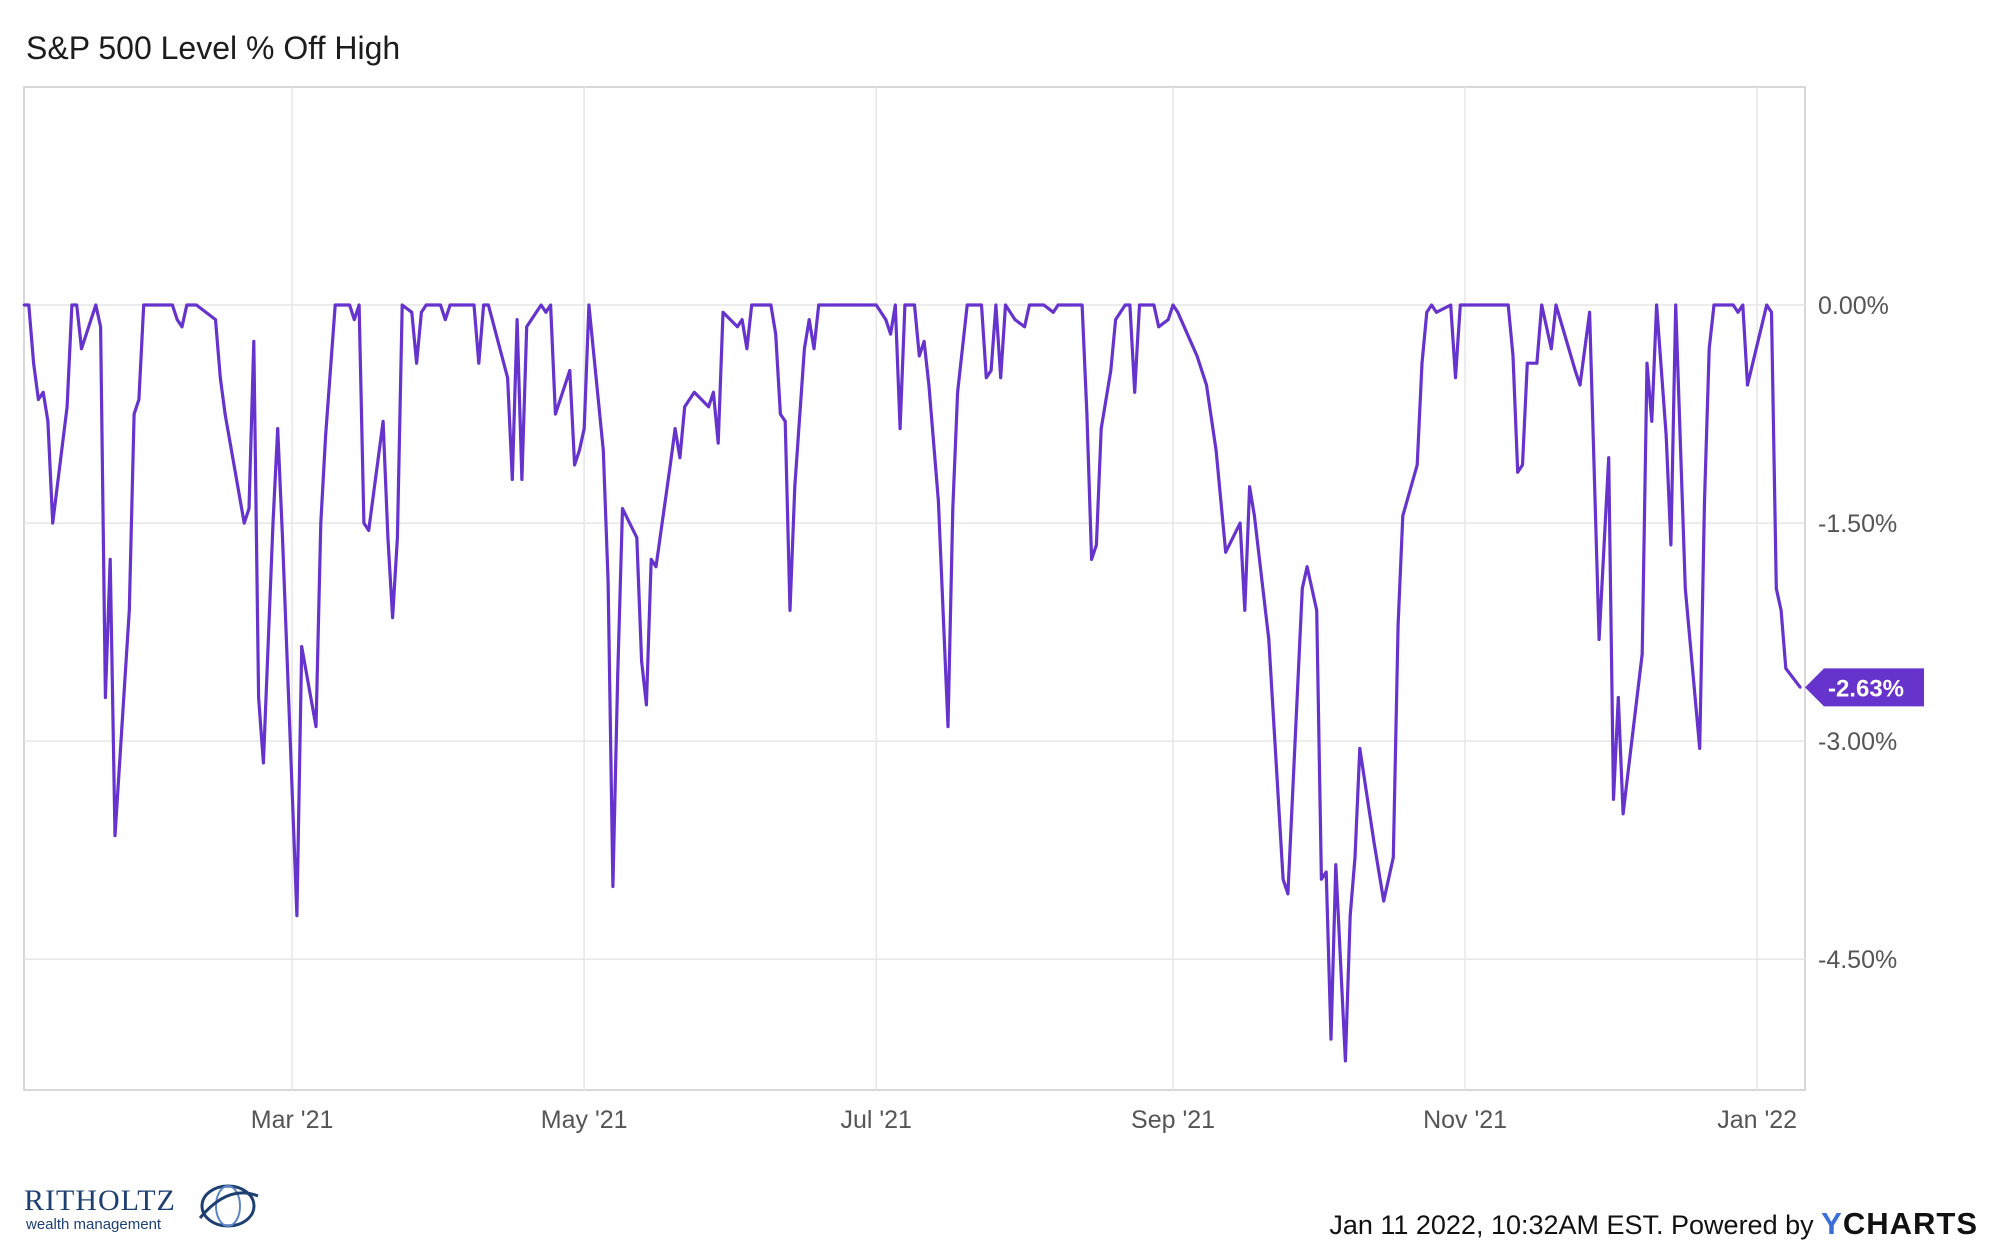  Describe the element at coordinates (1857, 524) in the screenshot. I see `y-tick-label: -1.50%` at that location.